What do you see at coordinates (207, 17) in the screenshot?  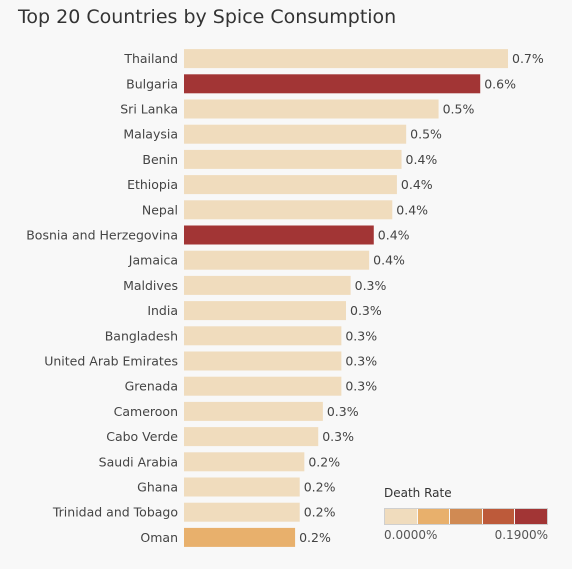 I see `chart-title: Top 20 Countries by Spice Consumption` at bounding box center [207, 17].